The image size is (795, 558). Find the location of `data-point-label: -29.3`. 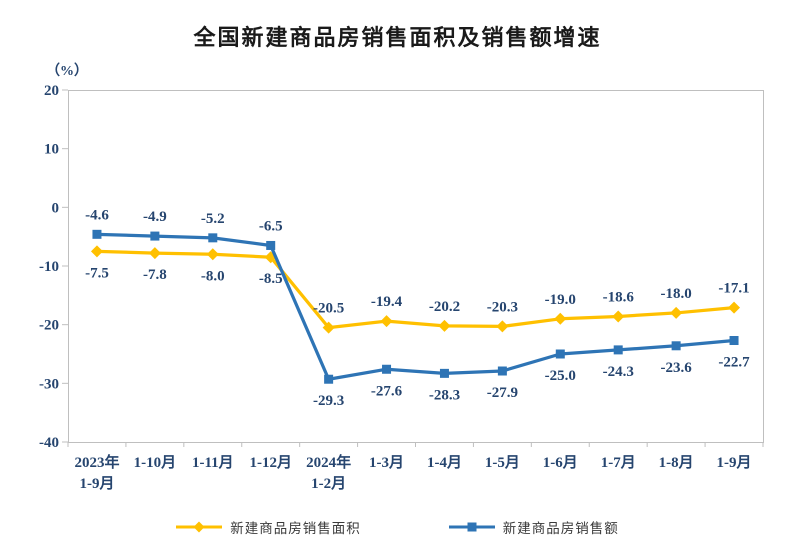

data-point-label: -29.3 is located at coordinates (328, 401).